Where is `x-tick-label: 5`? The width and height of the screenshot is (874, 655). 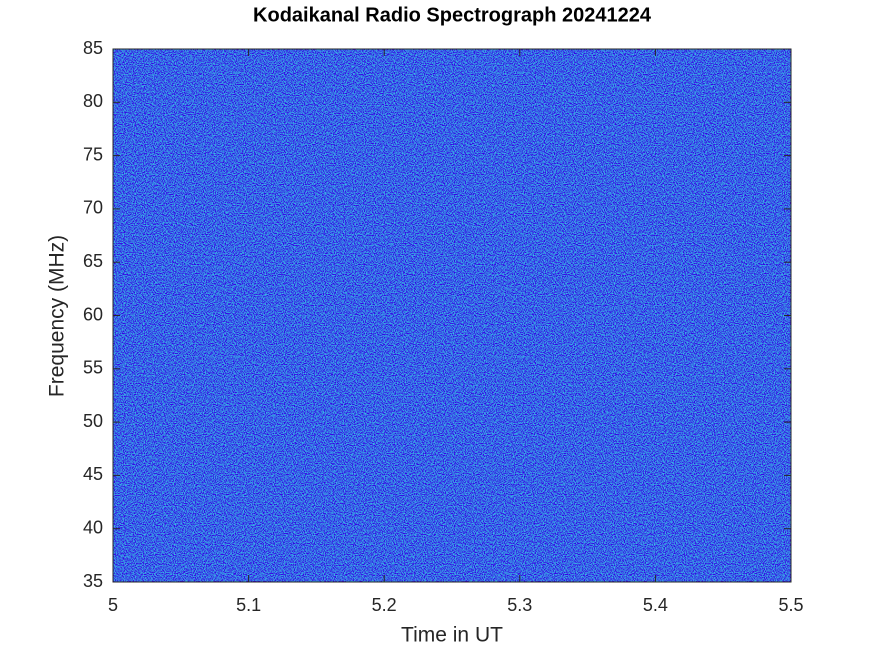 x-tick-label: 5 is located at coordinates (113, 605).